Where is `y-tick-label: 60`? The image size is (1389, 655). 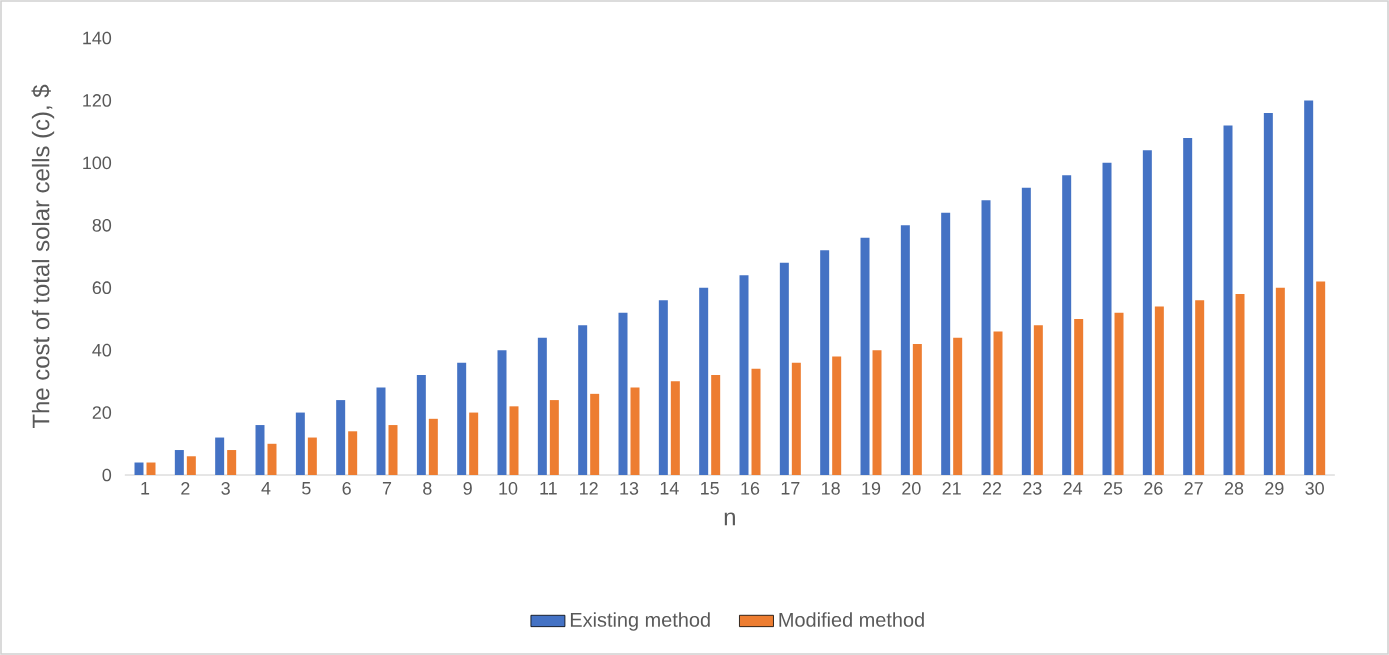 y-tick-label: 60 is located at coordinates (102, 288).